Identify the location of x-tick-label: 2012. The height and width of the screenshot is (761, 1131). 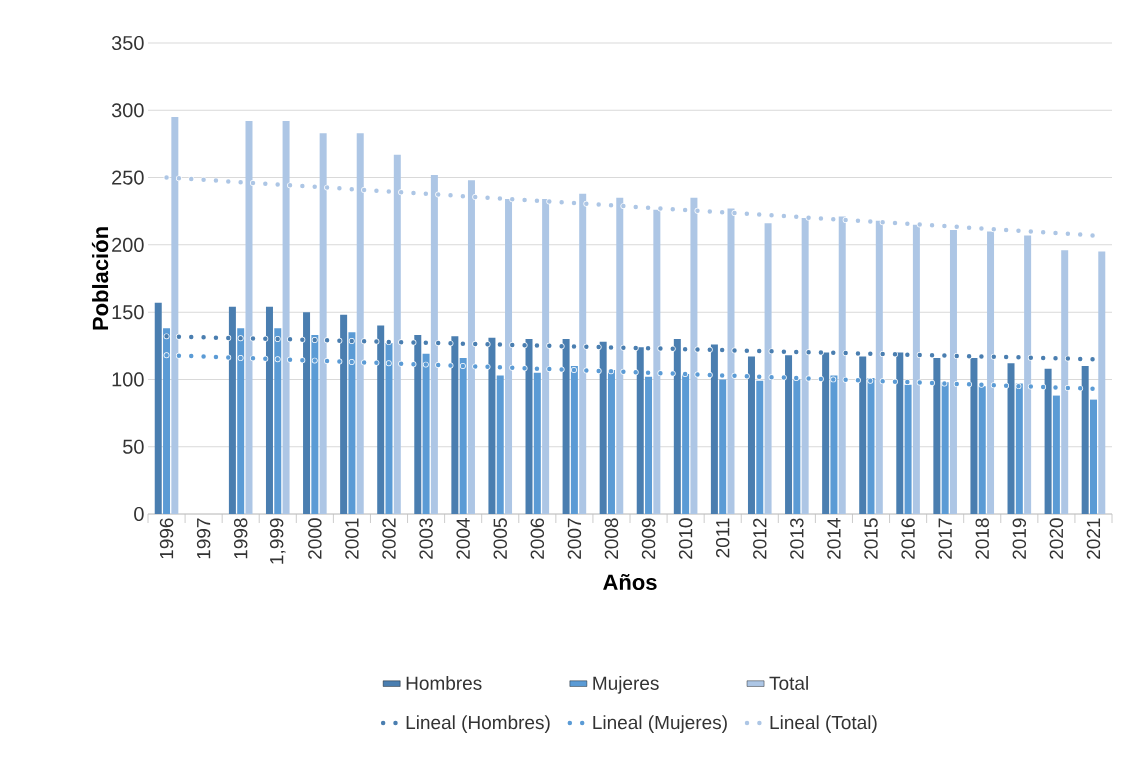
(760, 538).